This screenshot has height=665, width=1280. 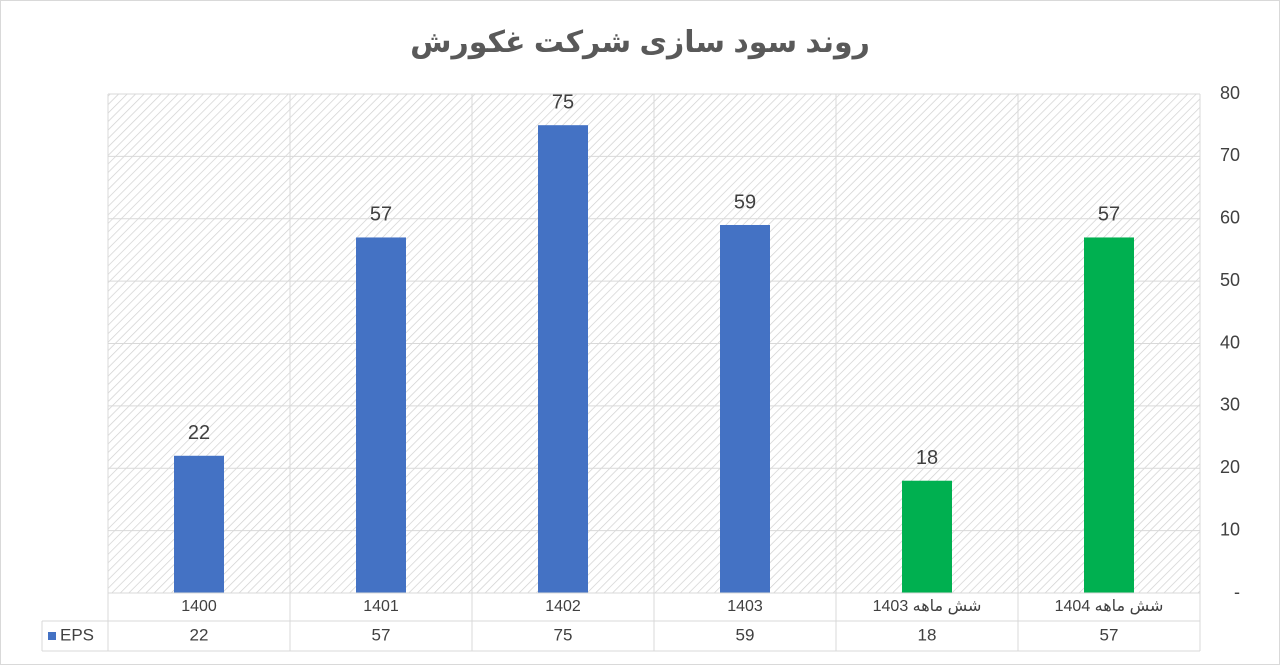 What do you see at coordinates (52, 636) in the screenshot?
I see `legend-swatch` at bounding box center [52, 636].